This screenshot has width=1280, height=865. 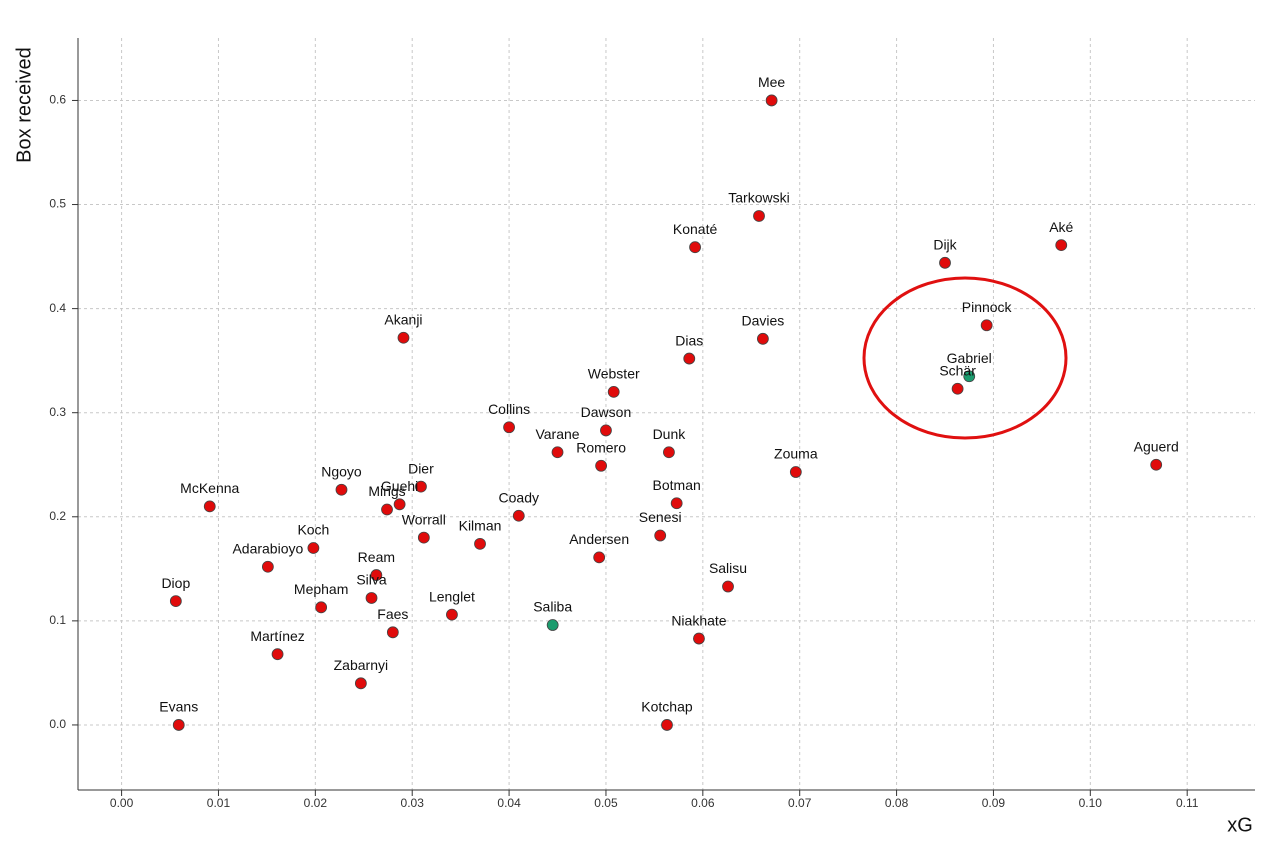 What do you see at coordinates (480, 526) in the screenshot?
I see `point-label: Kilman` at bounding box center [480, 526].